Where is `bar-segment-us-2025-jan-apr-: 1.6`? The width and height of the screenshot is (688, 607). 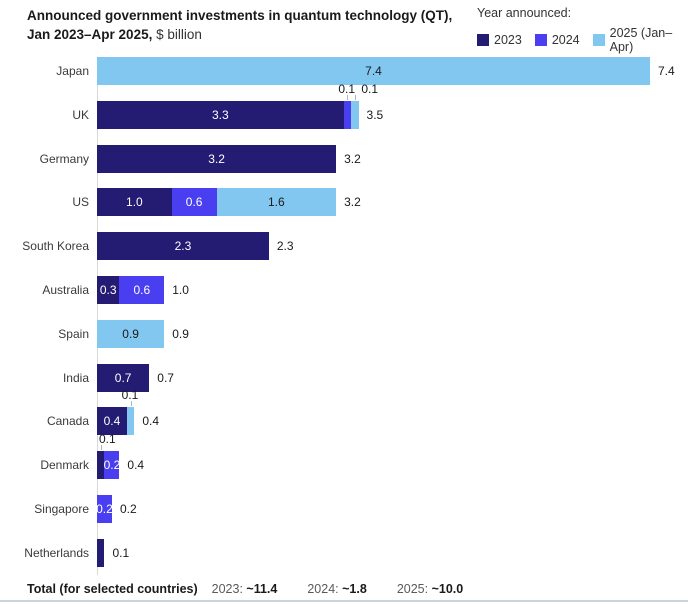
bar-segment-us-2025-jan-apr-: 1.6 is located at coordinates (276, 202).